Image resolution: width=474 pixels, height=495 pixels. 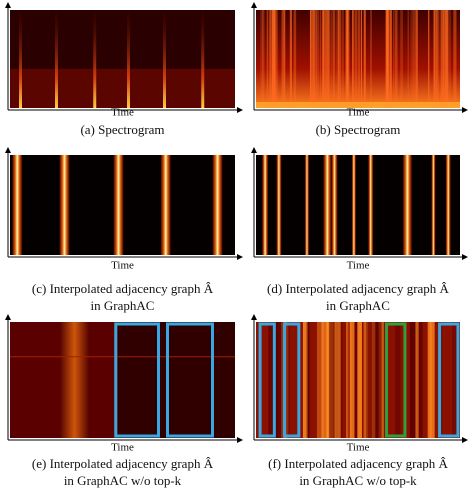 What do you see at coordinates (122, 129) in the screenshot?
I see `caption: (a) Spectrogram` at bounding box center [122, 129].